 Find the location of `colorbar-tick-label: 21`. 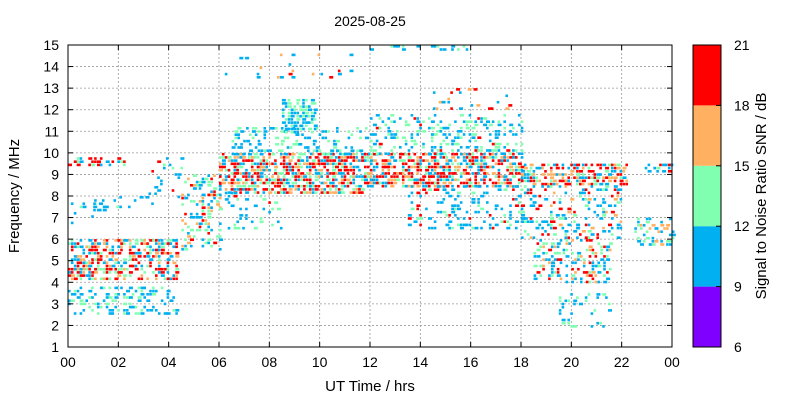

colorbar-tick-label: 21 is located at coordinates (742, 45).